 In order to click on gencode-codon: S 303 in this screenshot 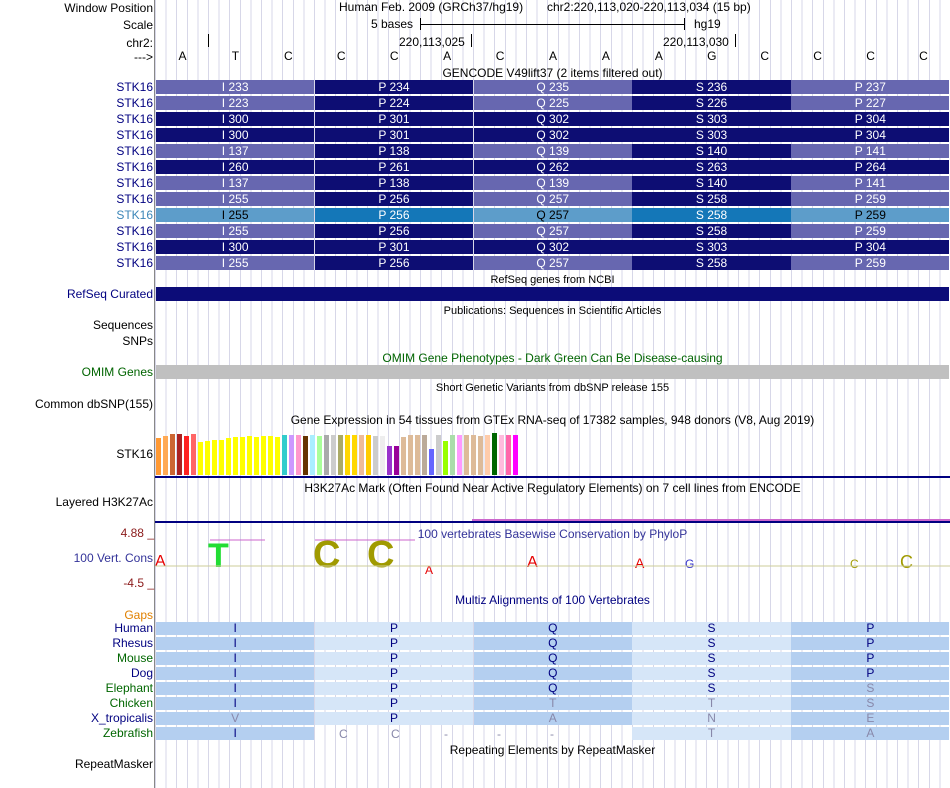, I will do `click(711, 135)`.